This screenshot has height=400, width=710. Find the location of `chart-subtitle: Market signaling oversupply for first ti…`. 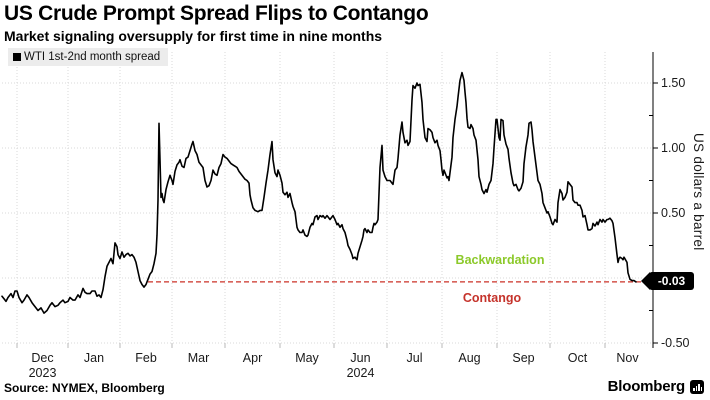

chart-subtitle: Market signaling oversupply for first ti… is located at coordinates (193, 36).